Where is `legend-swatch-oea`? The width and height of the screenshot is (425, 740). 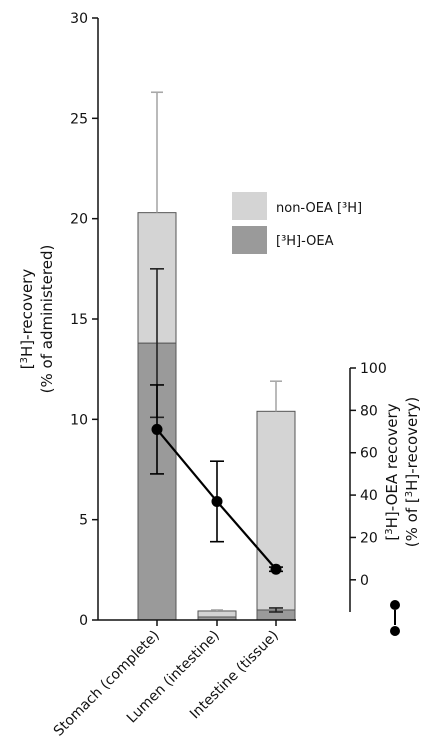
legend-swatch-oea is located at coordinates (249, 240).